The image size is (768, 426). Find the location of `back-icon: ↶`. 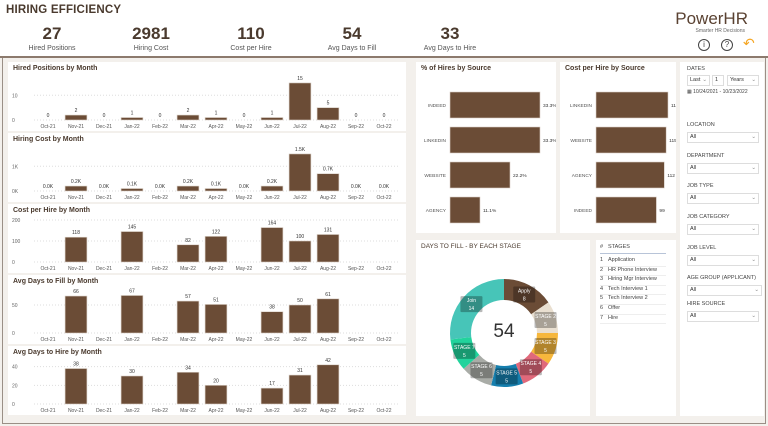

back-icon: ↶ is located at coordinates (749, 43).